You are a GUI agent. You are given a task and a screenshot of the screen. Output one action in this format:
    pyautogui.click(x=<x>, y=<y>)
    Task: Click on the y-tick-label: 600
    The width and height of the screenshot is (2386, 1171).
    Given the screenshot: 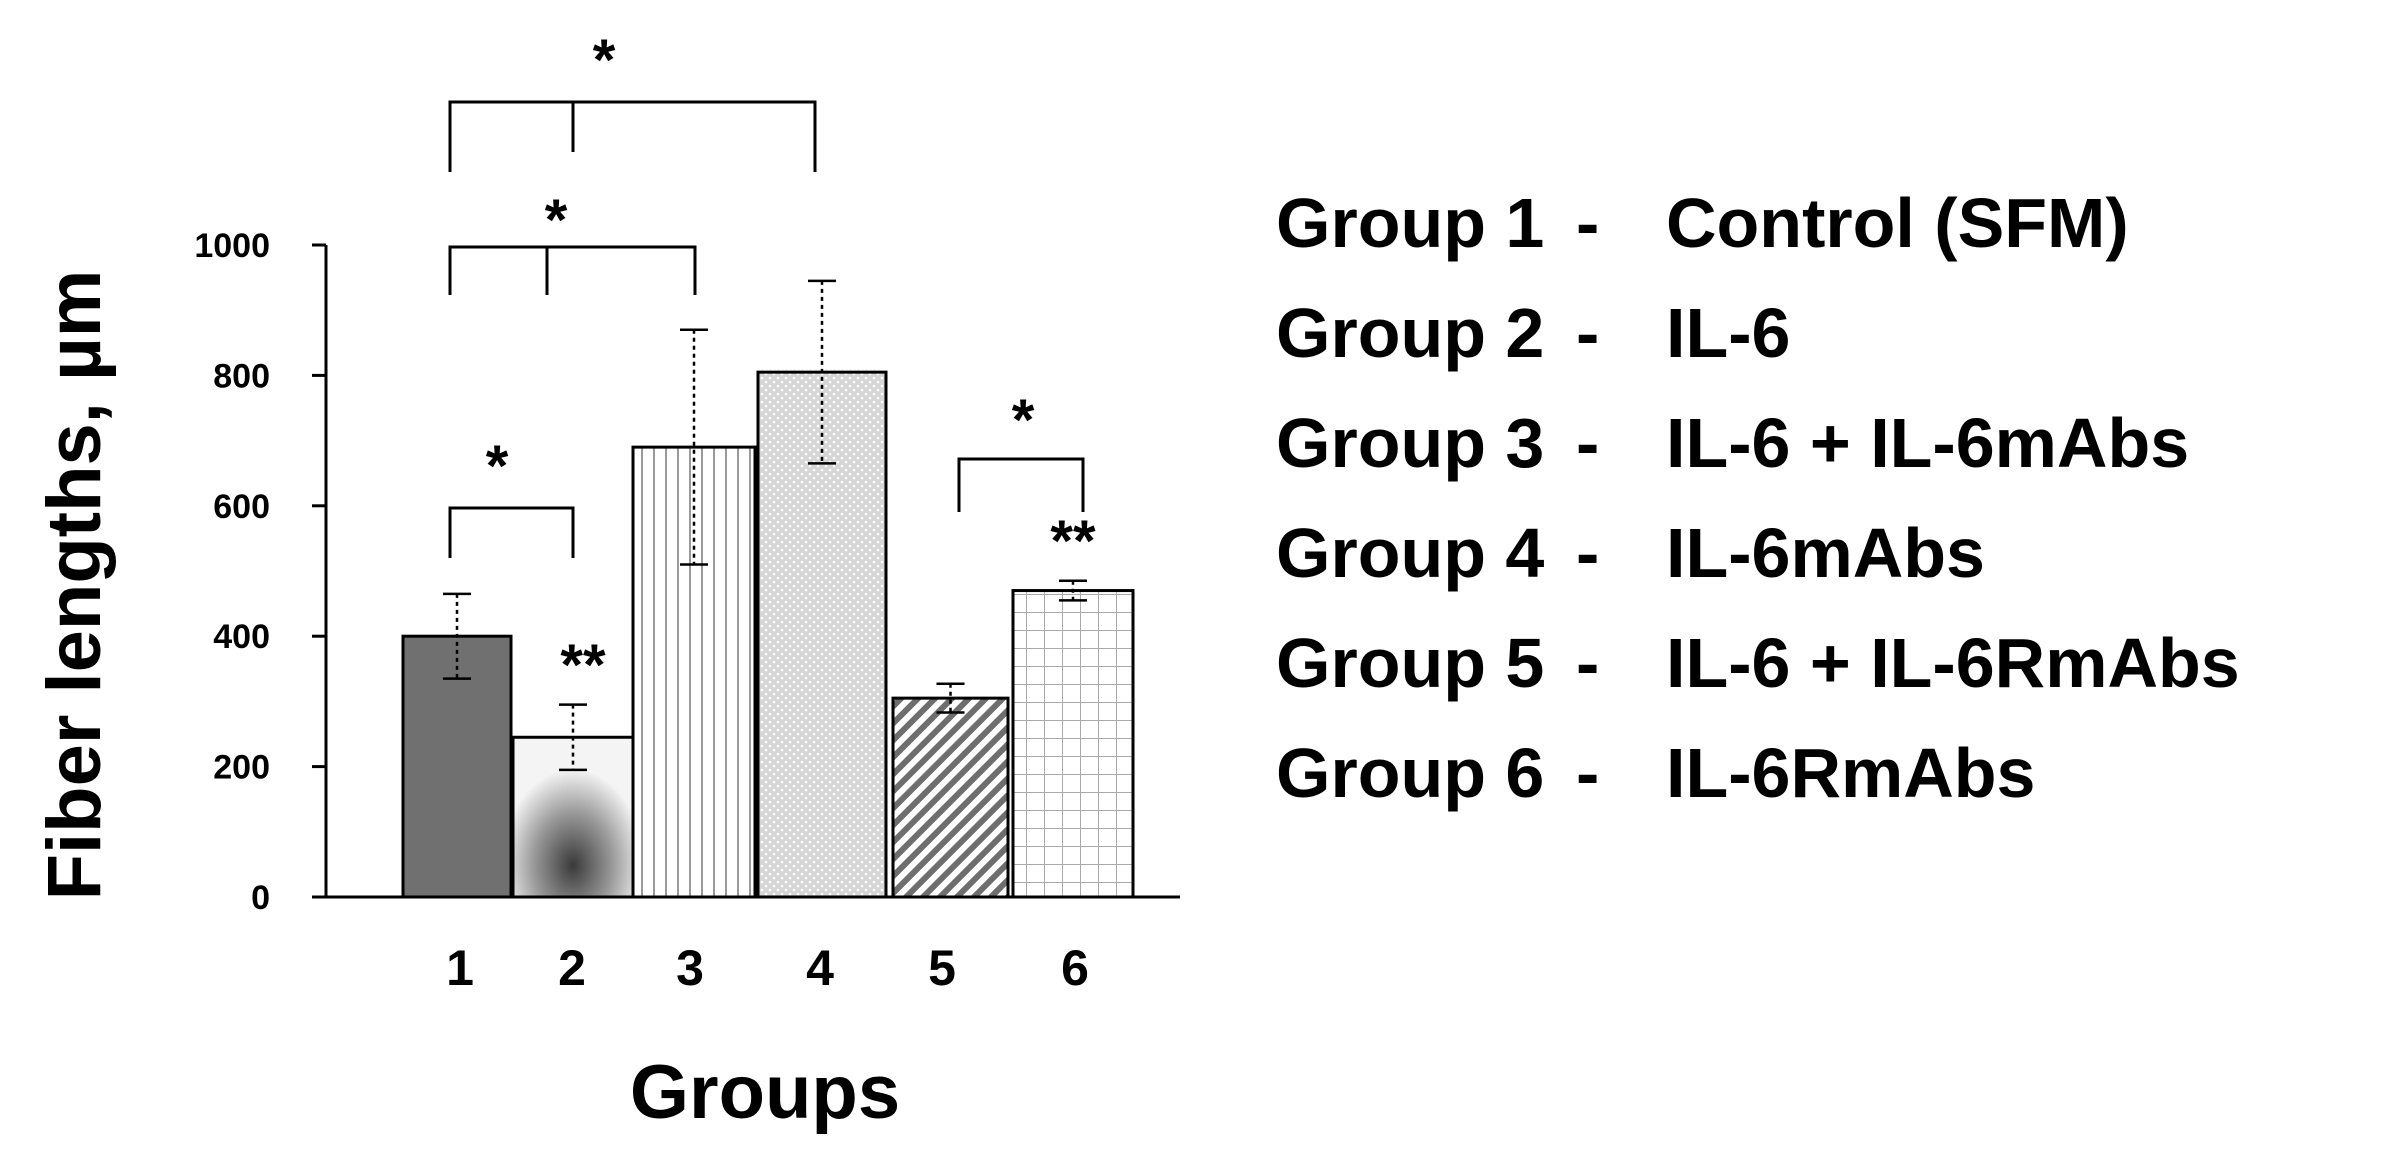 What is the action you would take?
    pyautogui.click(x=241, y=507)
    